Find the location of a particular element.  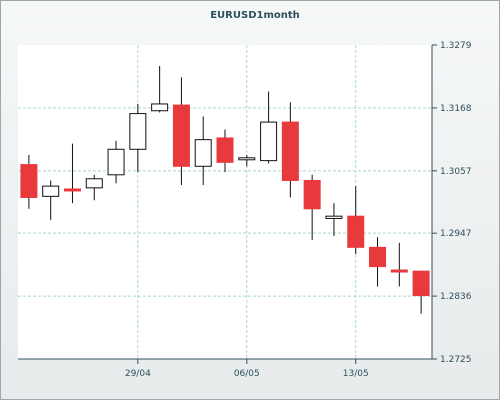

x-tick-label: 29/04 is located at coordinates (138, 374).